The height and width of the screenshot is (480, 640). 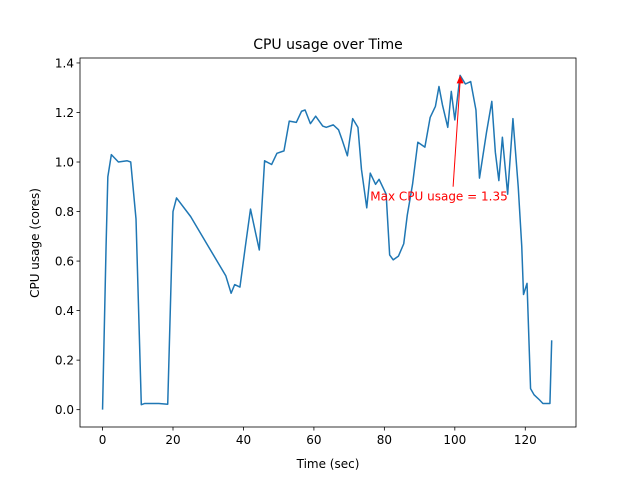 I want to click on x-tick-label: 80, so click(x=384, y=440).